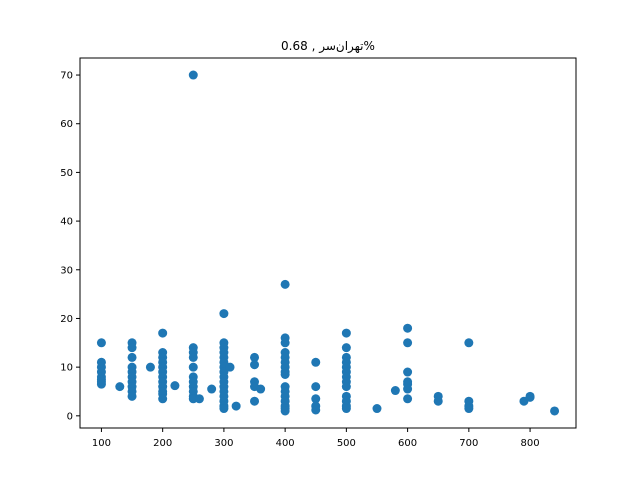 The height and width of the screenshot is (480, 640). What do you see at coordinates (101, 443) in the screenshot?
I see `x-tick-label: 100` at bounding box center [101, 443].